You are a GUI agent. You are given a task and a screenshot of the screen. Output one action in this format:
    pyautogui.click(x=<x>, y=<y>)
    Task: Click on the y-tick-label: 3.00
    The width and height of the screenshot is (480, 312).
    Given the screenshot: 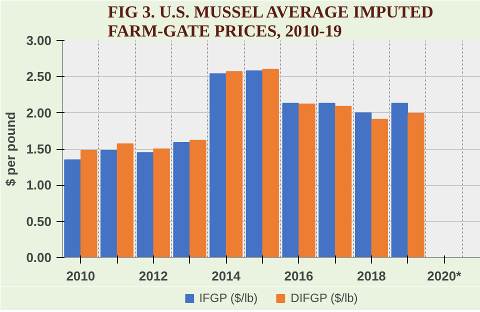 What is the action you would take?
    pyautogui.click(x=39, y=40)
    